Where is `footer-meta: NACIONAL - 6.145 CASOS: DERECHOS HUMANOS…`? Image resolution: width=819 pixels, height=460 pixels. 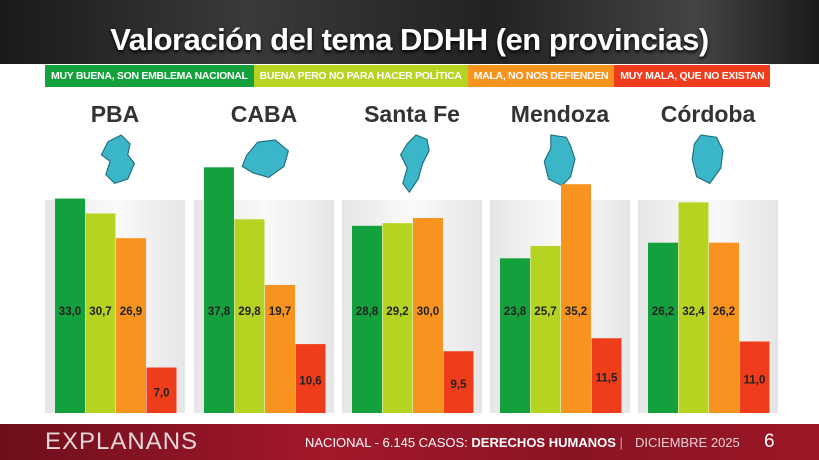
footer-meta: NACIONAL - 6.145 CASOS: DERECHOS HUMANOS… is located at coordinates (464, 442).